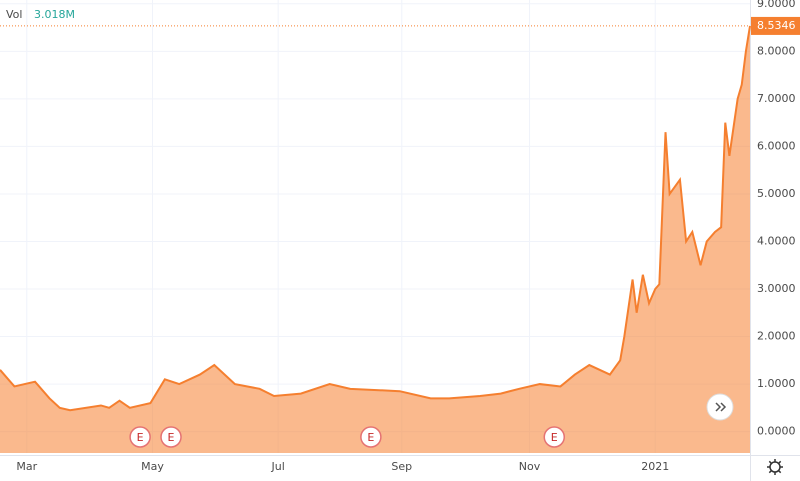 Image resolution: width=800 pixels, height=481 pixels. I want to click on x-tick-label: Mar, so click(26, 466).